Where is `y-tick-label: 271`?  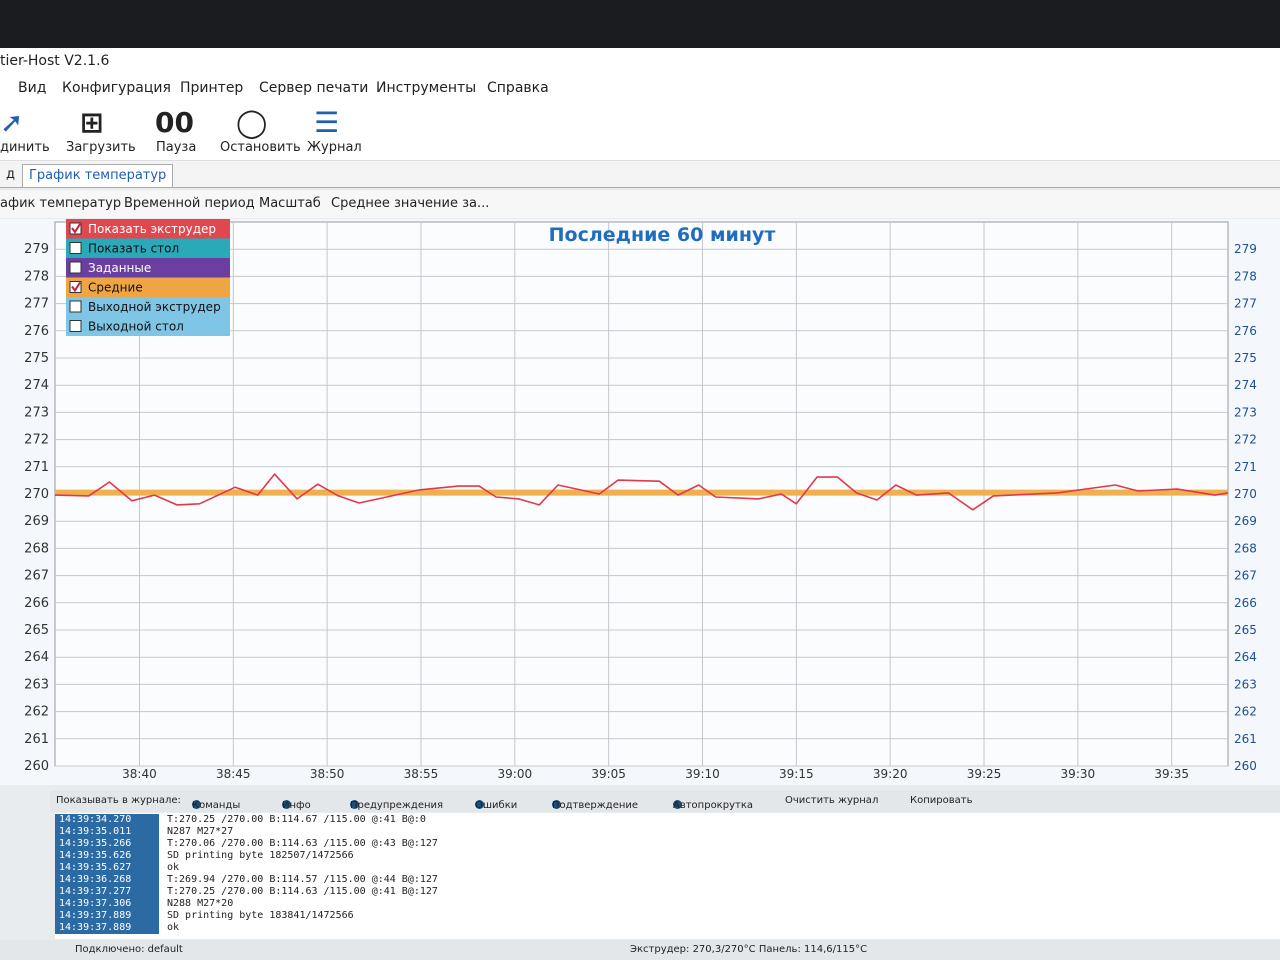 y-tick-label: 271 is located at coordinates (36, 467).